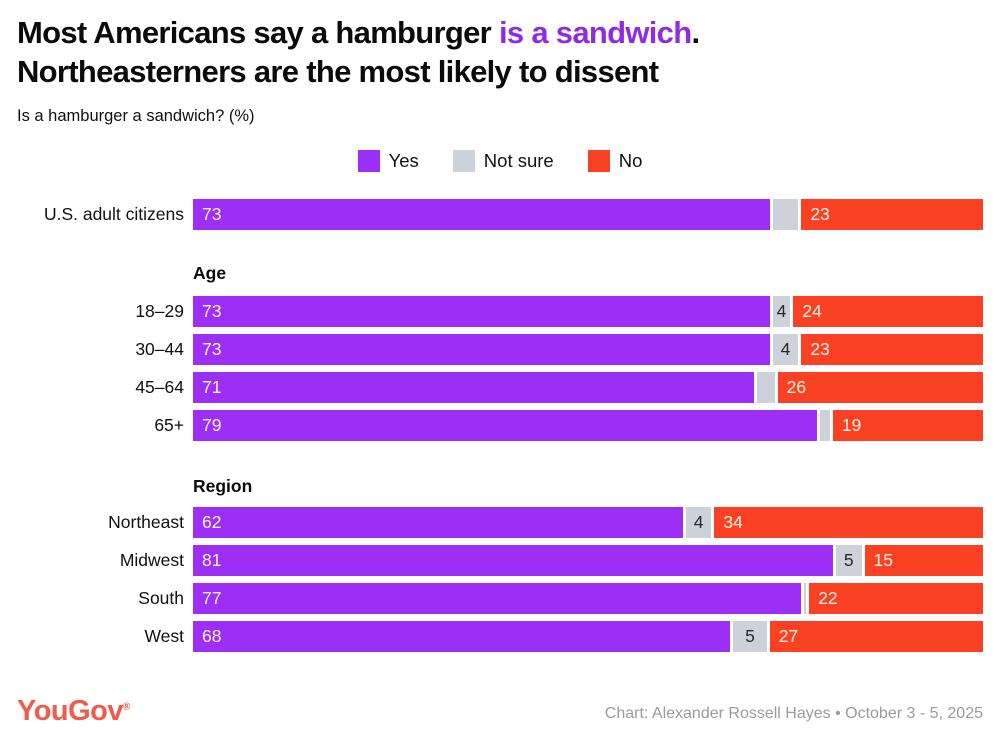 Image resolution: width=1000 pixels, height=747 pixels. Describe the element at coordinates (258, 32) in the screenshot. I see `title-part1: Most Americans say a hamburger` at that location.